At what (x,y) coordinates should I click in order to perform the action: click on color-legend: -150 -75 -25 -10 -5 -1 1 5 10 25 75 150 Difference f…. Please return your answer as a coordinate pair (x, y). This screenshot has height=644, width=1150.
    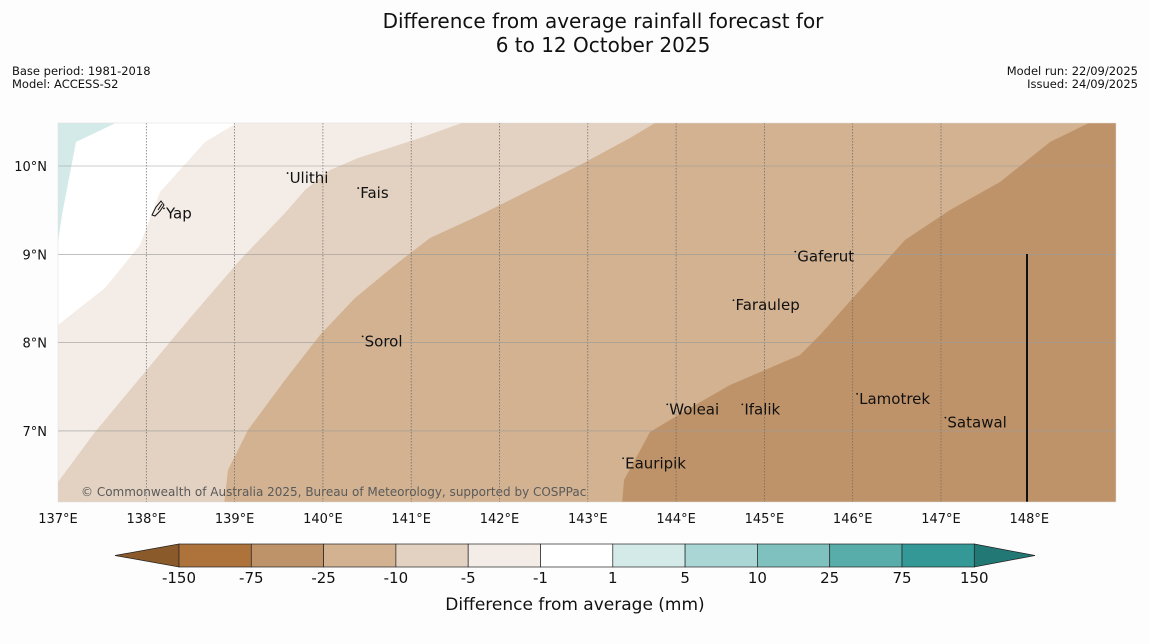
    Looking at the image, I should click on (575, 579).